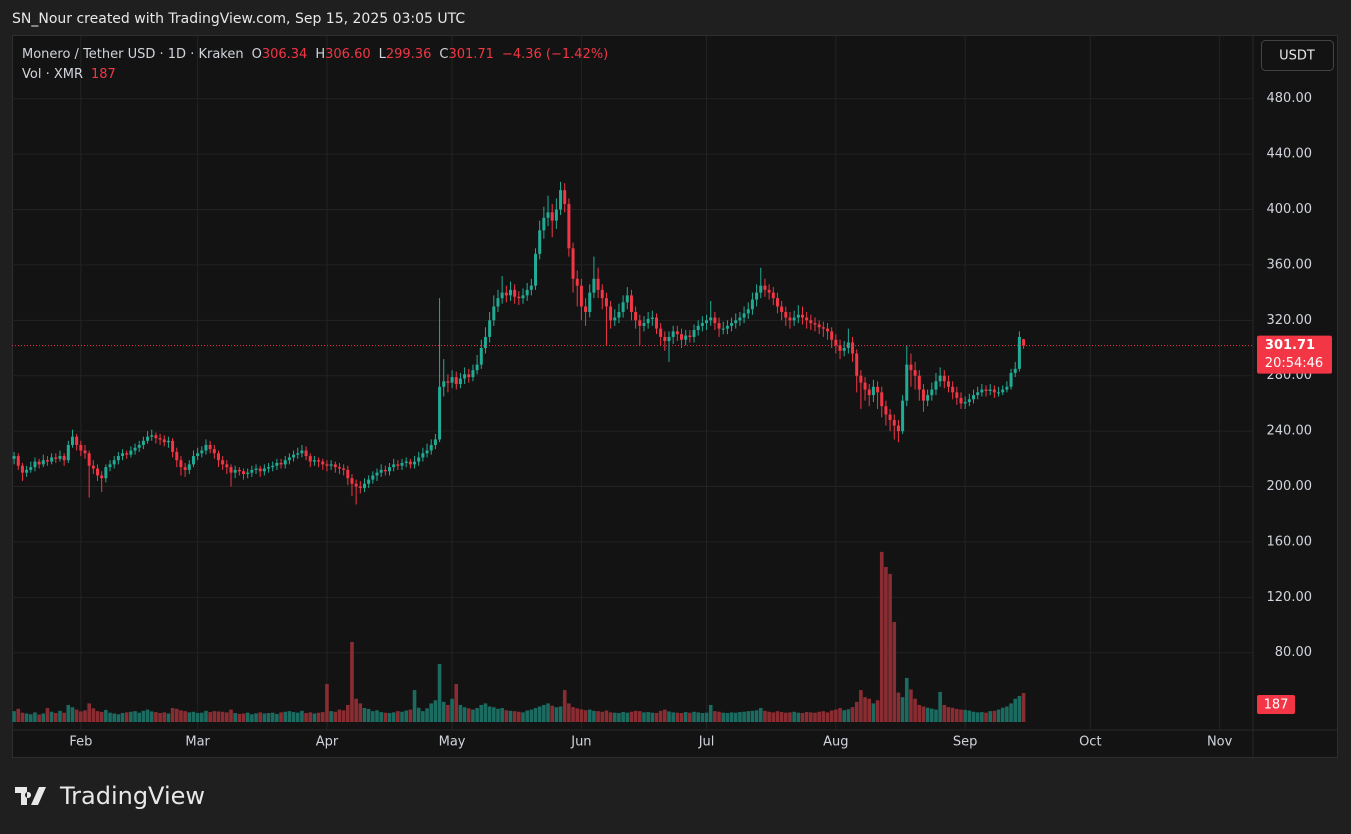 The image size is (1351, 834). What do you see at coordinates (133, 54) in the screenshot?
I see `symbol: Monero / Tether USD · 1D · Kraken` at bounding box center [133, 54].